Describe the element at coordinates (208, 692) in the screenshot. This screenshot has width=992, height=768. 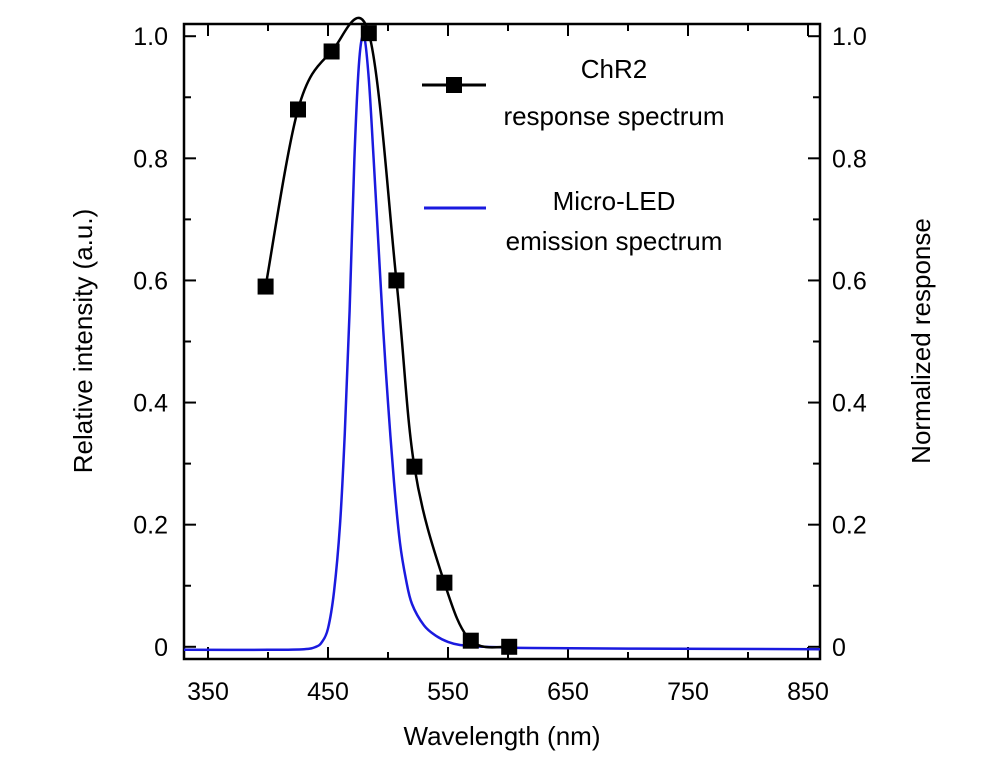
I see `x-tick-label: 350` at that location.